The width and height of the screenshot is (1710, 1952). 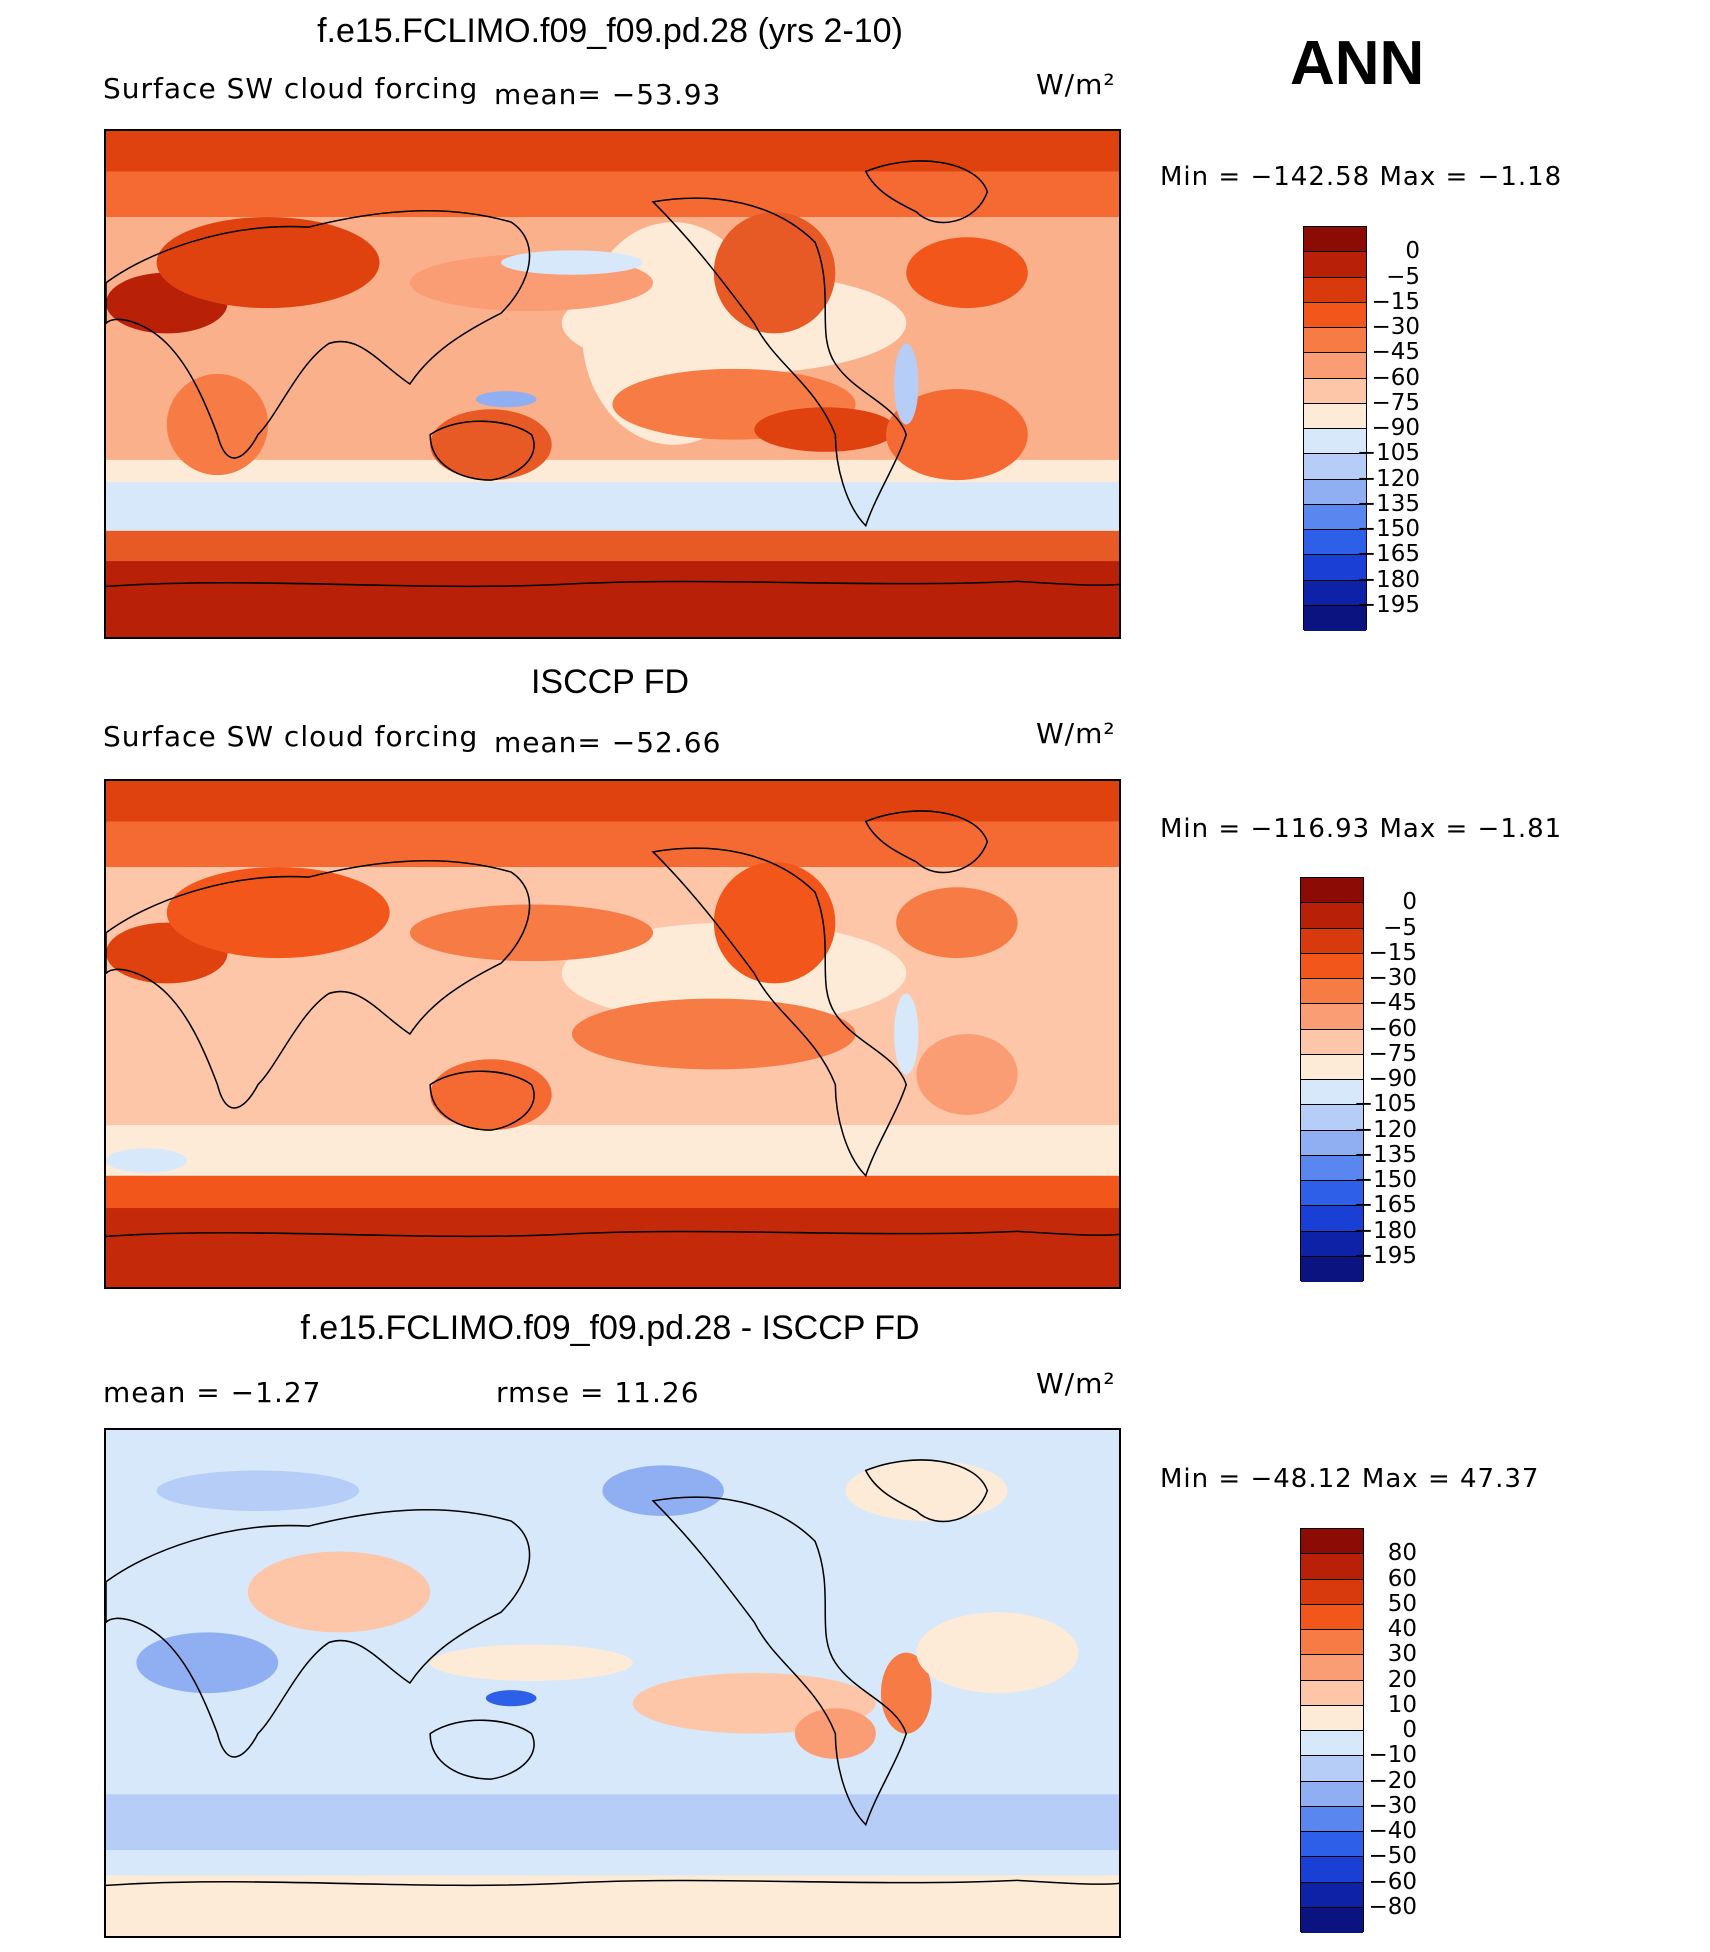 What do you see at coordinates (1402, 1629) in the screenshot?
I see `colorbar-tick-label: 40` at bounding box center [1402, 1629].